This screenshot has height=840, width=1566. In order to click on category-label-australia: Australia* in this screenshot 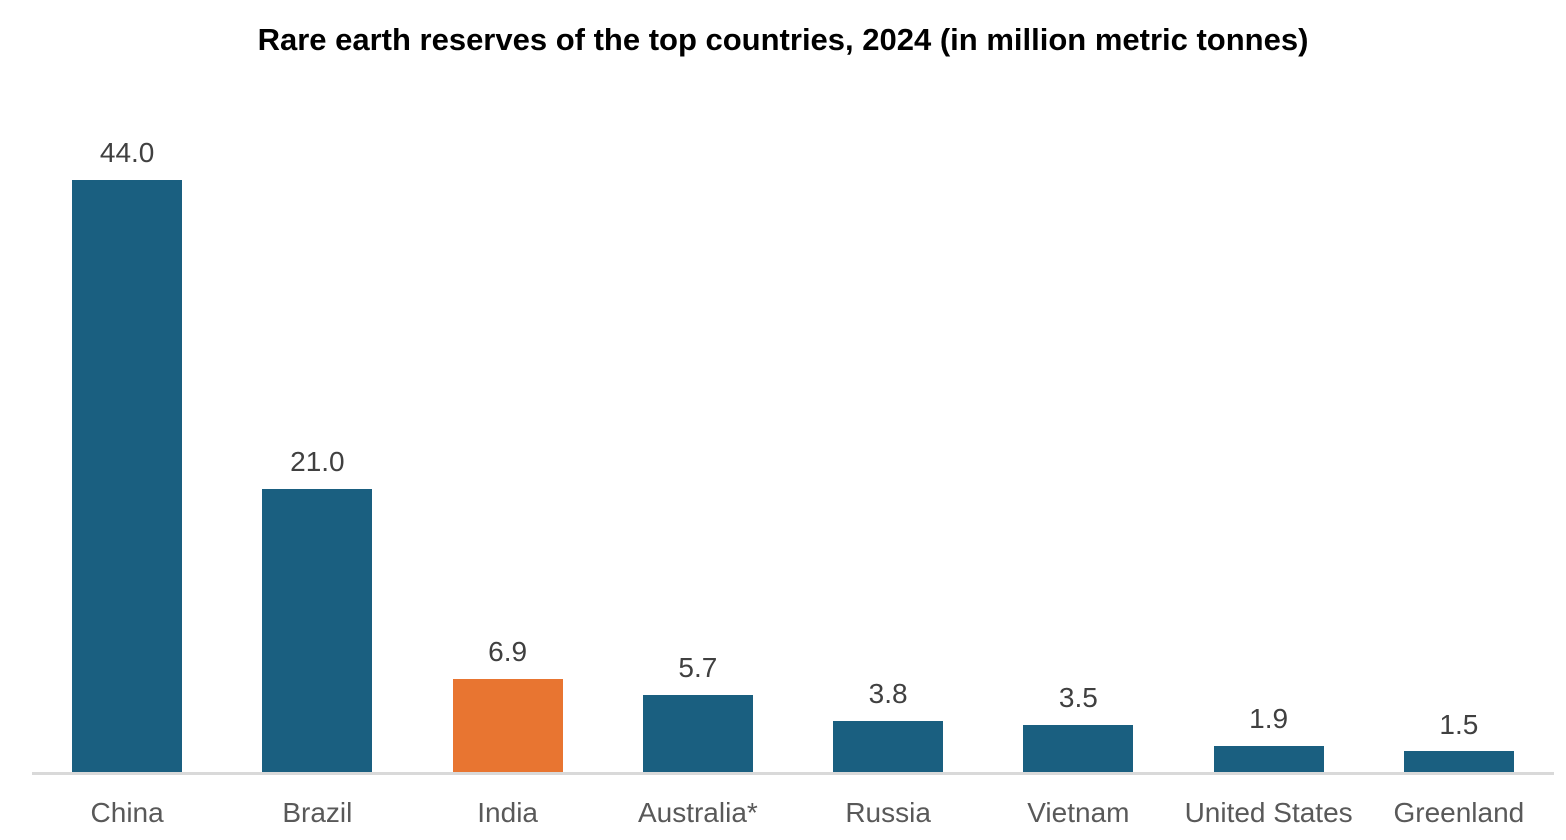, I will do `click(697, 812)`.